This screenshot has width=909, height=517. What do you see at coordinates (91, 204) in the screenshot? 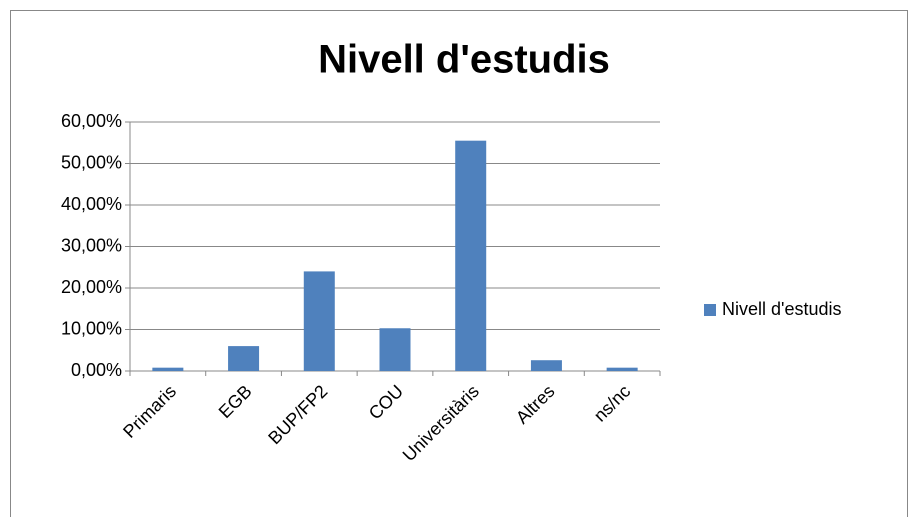
I see `y-tick-label: 40,00%` at bounding box center [91, 204].